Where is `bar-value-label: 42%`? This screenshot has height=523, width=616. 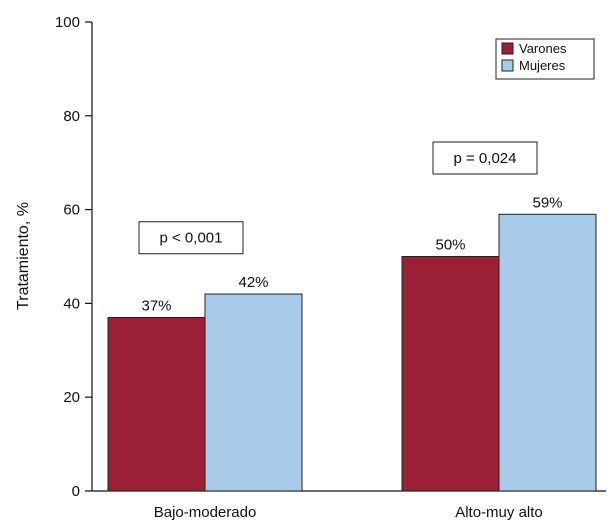 bar-value-label: 42% is located at coordinates (253, 282).